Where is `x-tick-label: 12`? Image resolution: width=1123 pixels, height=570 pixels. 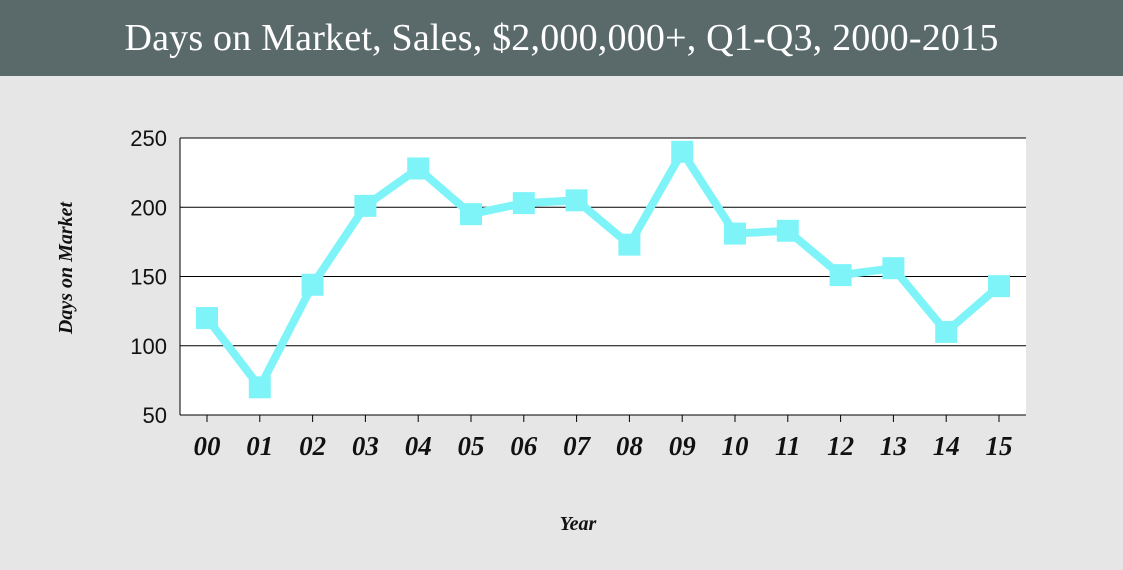 x-tick-label: 12 is located at coordinates (840, 446).